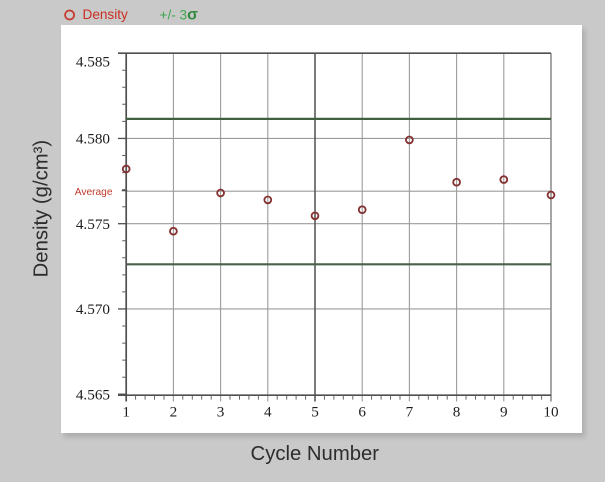 The image size is (605, 482). I want to click on svg-text: 4, so click(268, 412).